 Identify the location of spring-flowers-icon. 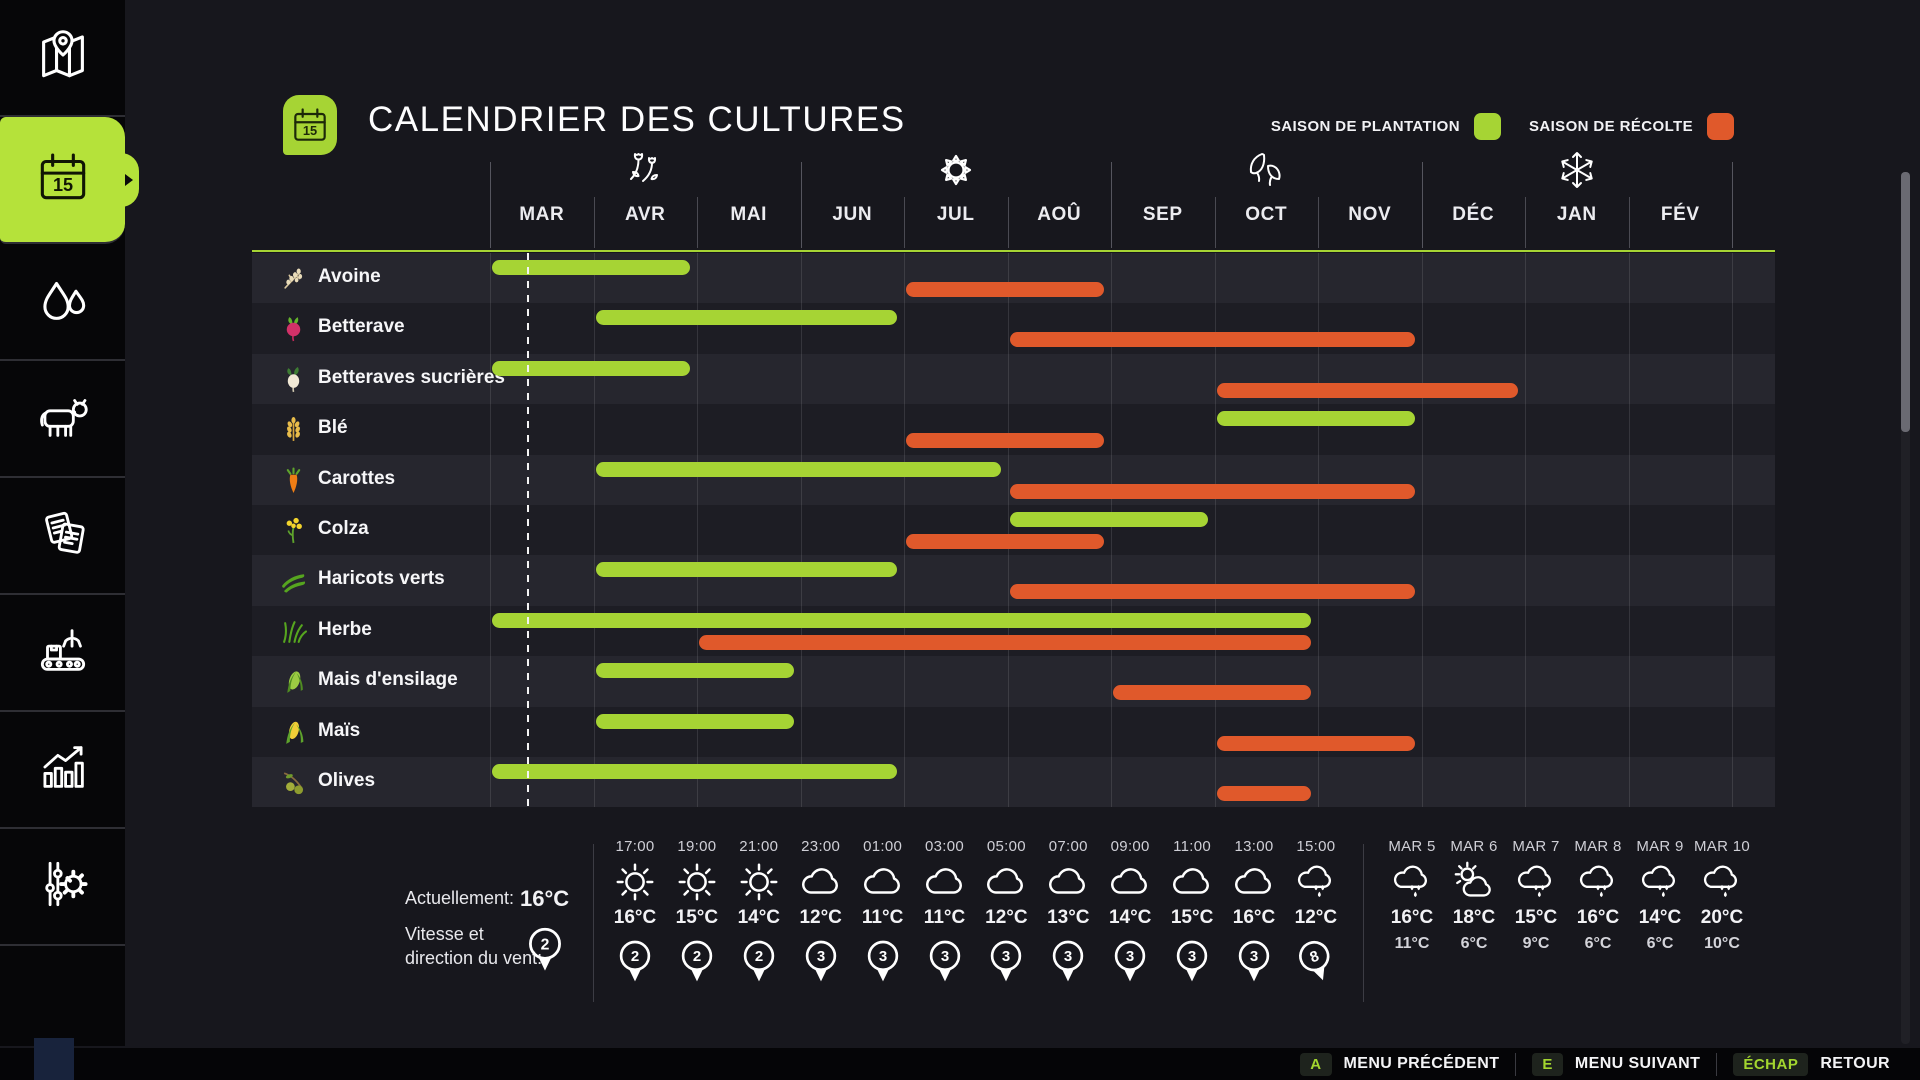
(645, 170).